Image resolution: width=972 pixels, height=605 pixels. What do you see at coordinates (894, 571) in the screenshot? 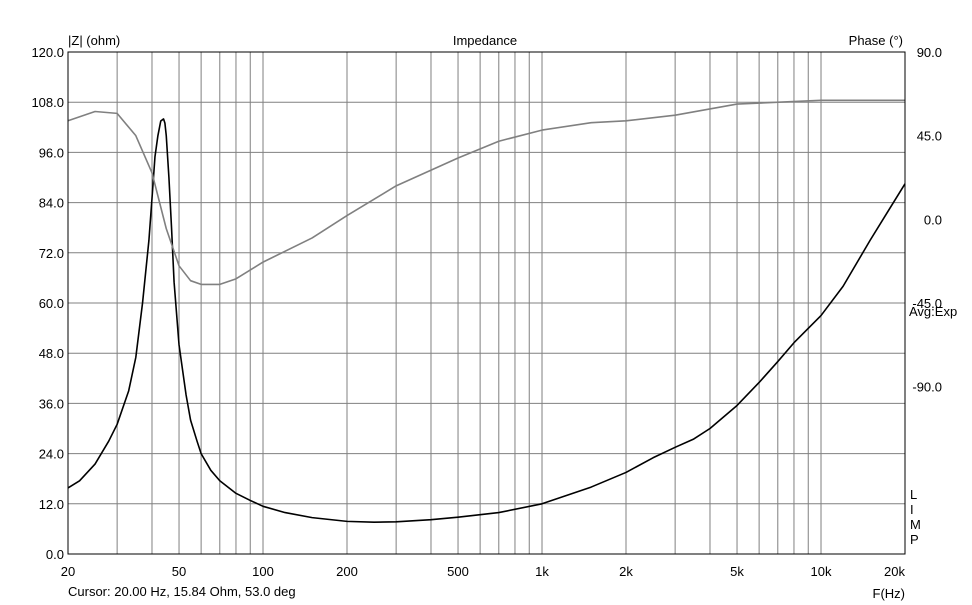
I see `x-tick-label: 20k` at bounding box center [894, 571].